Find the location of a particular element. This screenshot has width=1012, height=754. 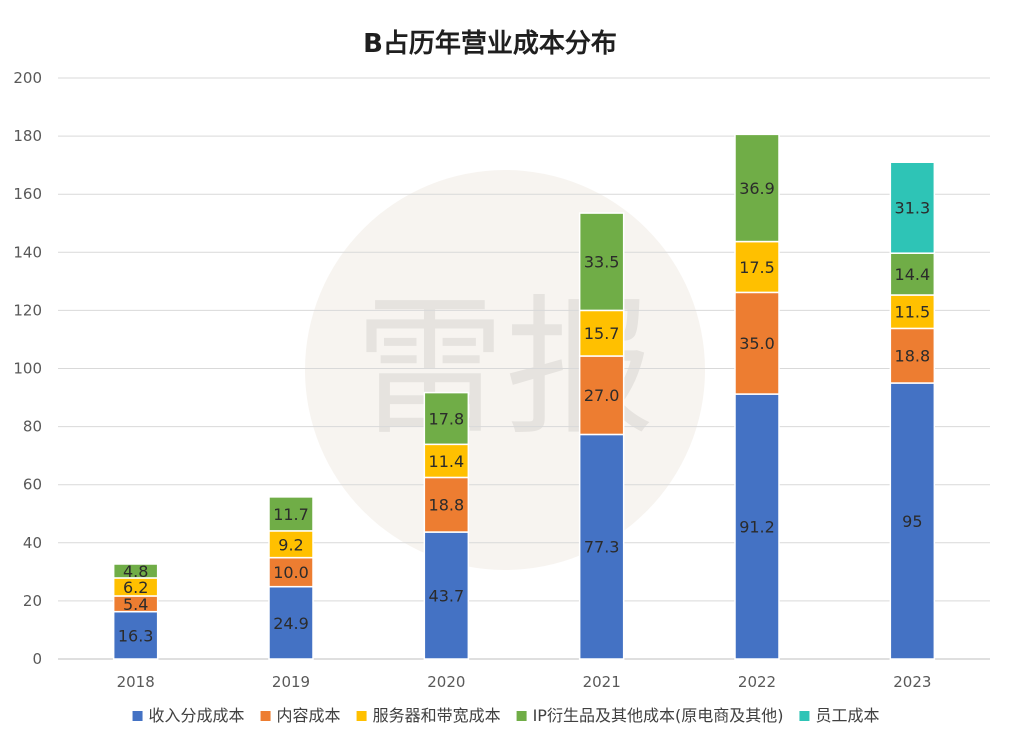

data-label: 5.4 is located at coordinates (135, 604).